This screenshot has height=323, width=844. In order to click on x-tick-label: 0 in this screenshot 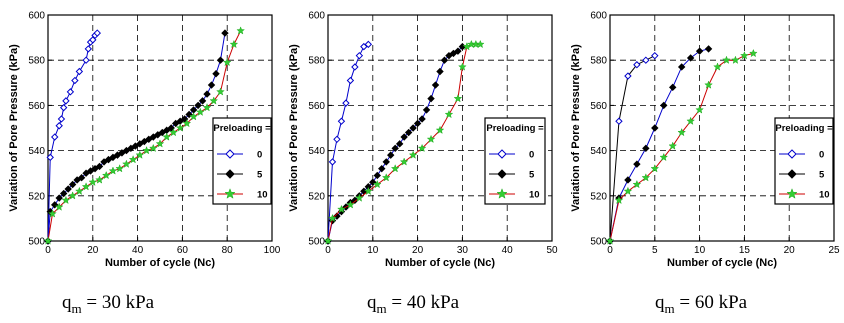, I will do `click(48, 250)`.